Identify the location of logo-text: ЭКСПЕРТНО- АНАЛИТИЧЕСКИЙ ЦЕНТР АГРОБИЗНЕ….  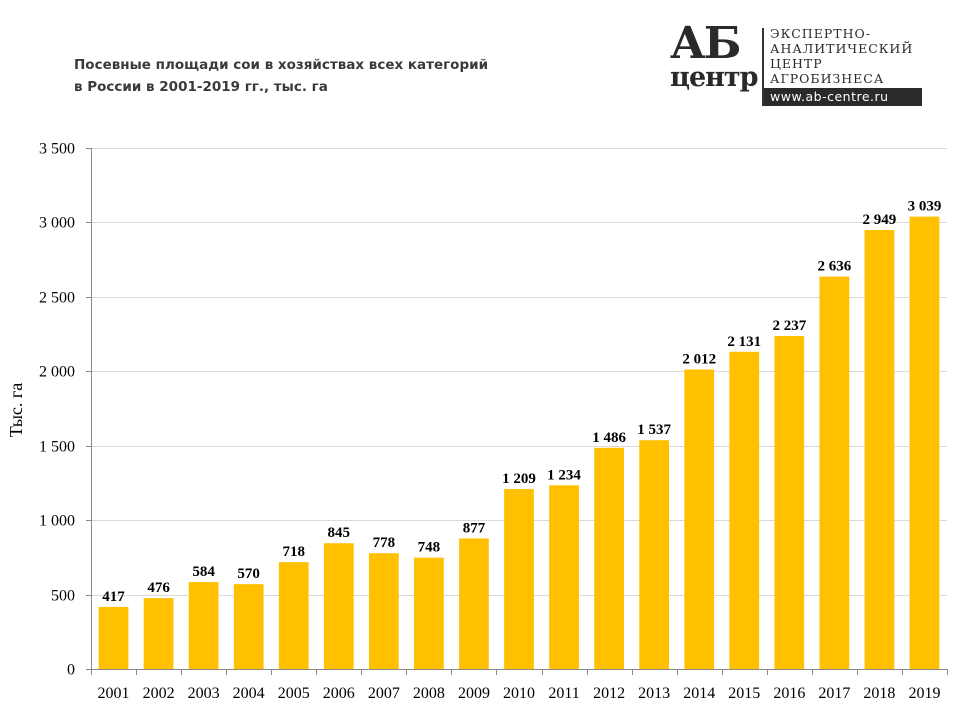
(841, 56).